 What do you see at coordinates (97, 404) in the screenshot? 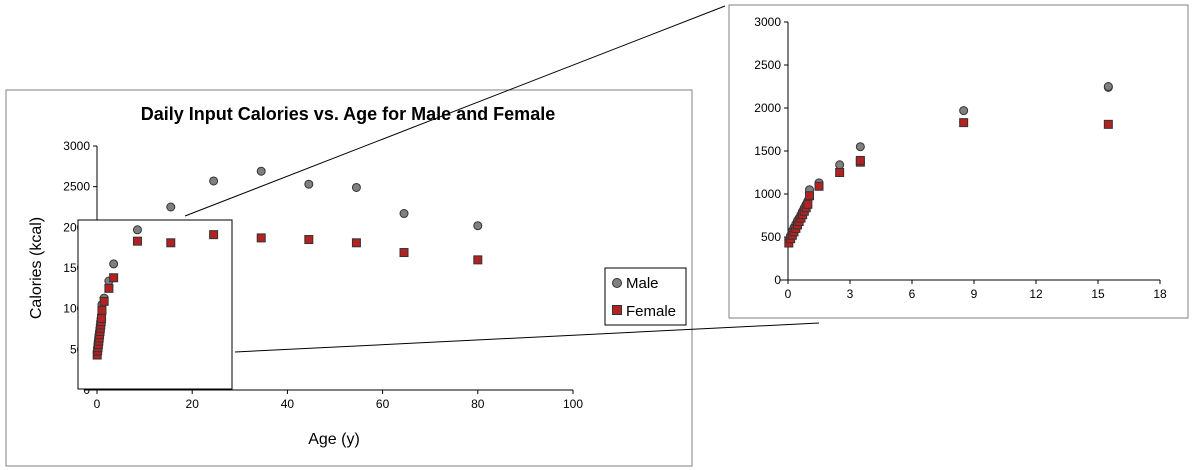
I see `main-x-tick-label: 0` at bounding box center [97, 404].